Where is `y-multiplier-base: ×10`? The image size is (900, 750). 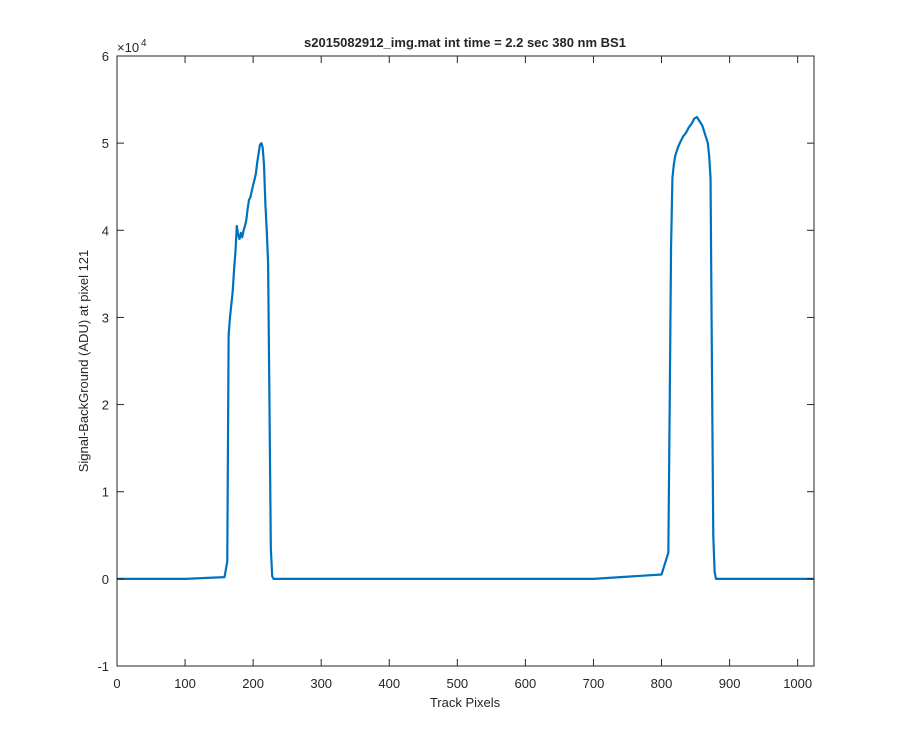 y-multiplier-base: ×10 is located at coordinates (128, 47).